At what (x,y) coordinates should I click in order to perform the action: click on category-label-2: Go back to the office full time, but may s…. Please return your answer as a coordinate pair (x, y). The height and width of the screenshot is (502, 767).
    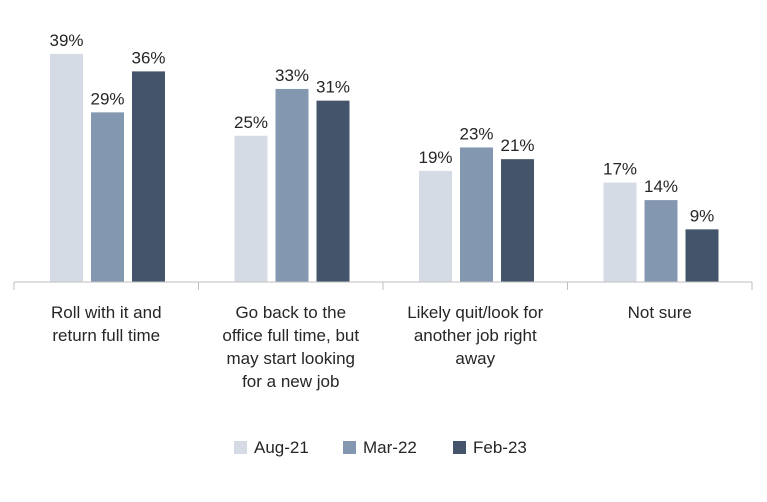
    Looking at the image, I should click on (290, 347).